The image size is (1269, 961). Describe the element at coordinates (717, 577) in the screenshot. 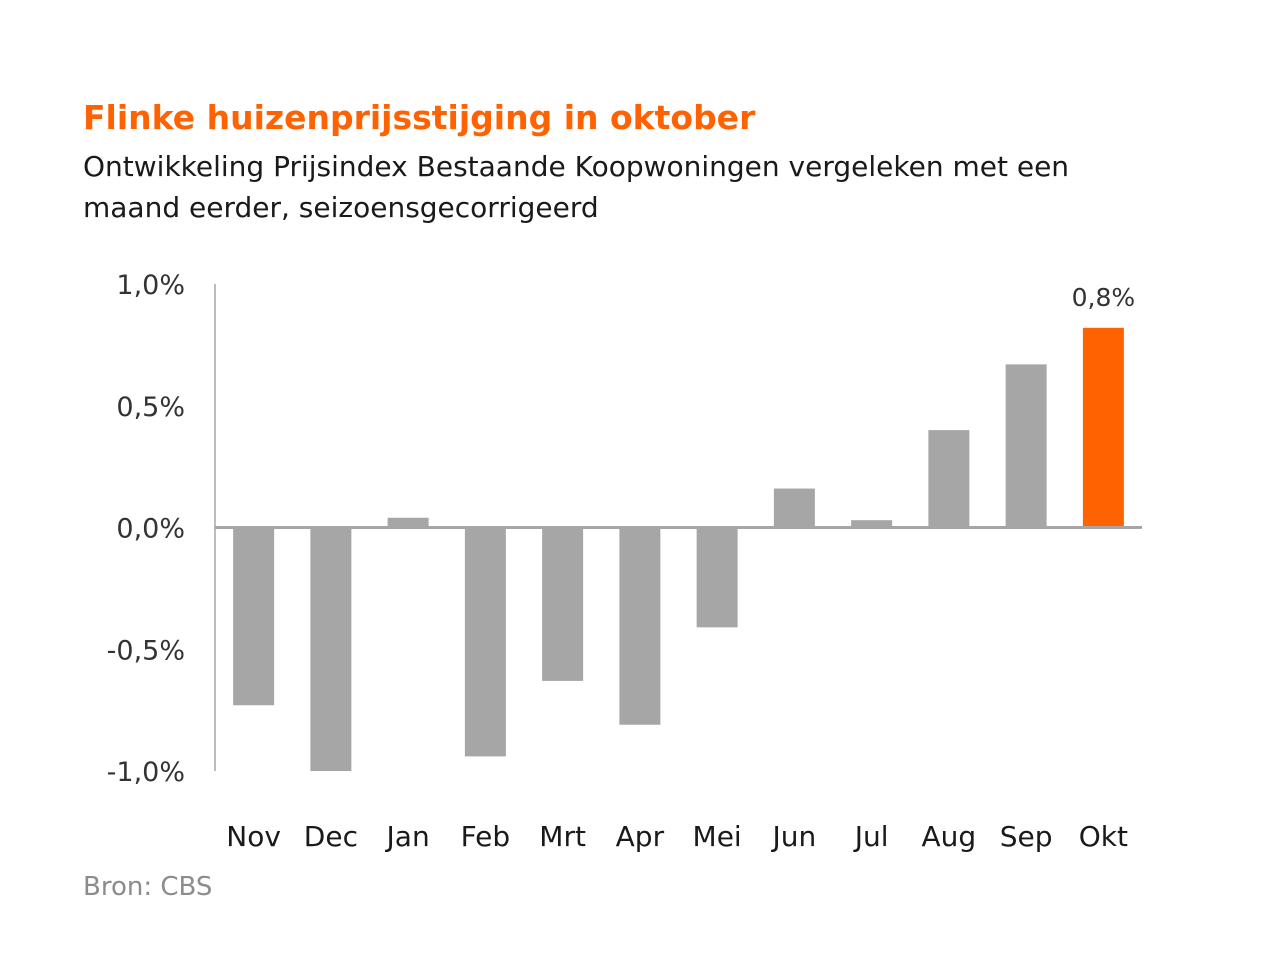

I see `bar-mei` at that location.